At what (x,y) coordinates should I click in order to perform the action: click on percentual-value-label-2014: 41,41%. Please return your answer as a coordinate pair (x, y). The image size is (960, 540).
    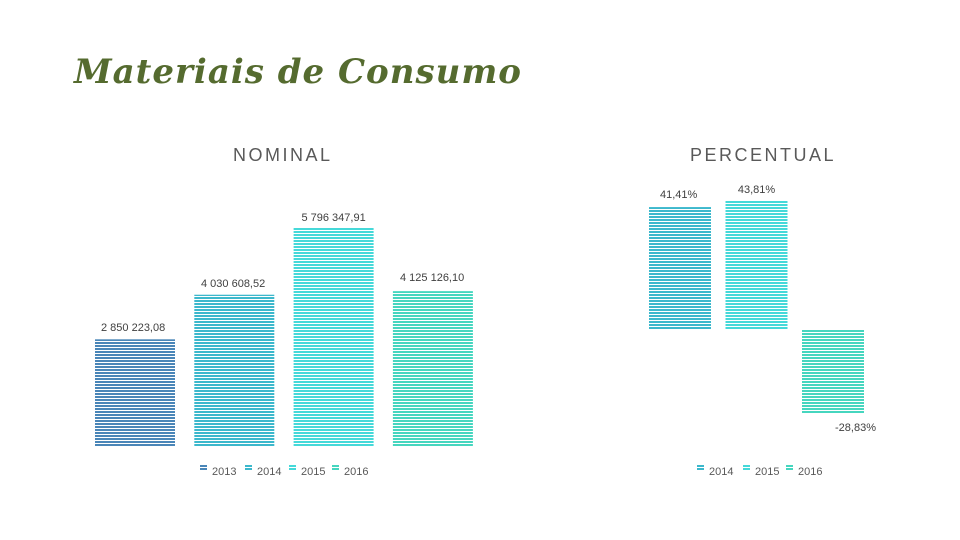
    Looking at the image, I should click on (679, 195).